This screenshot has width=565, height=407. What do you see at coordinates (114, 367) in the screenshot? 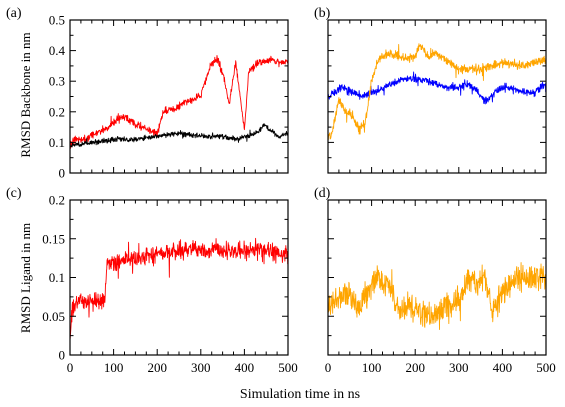
I see `x-tick-label-c: 100` at bounding box center [114, 367].